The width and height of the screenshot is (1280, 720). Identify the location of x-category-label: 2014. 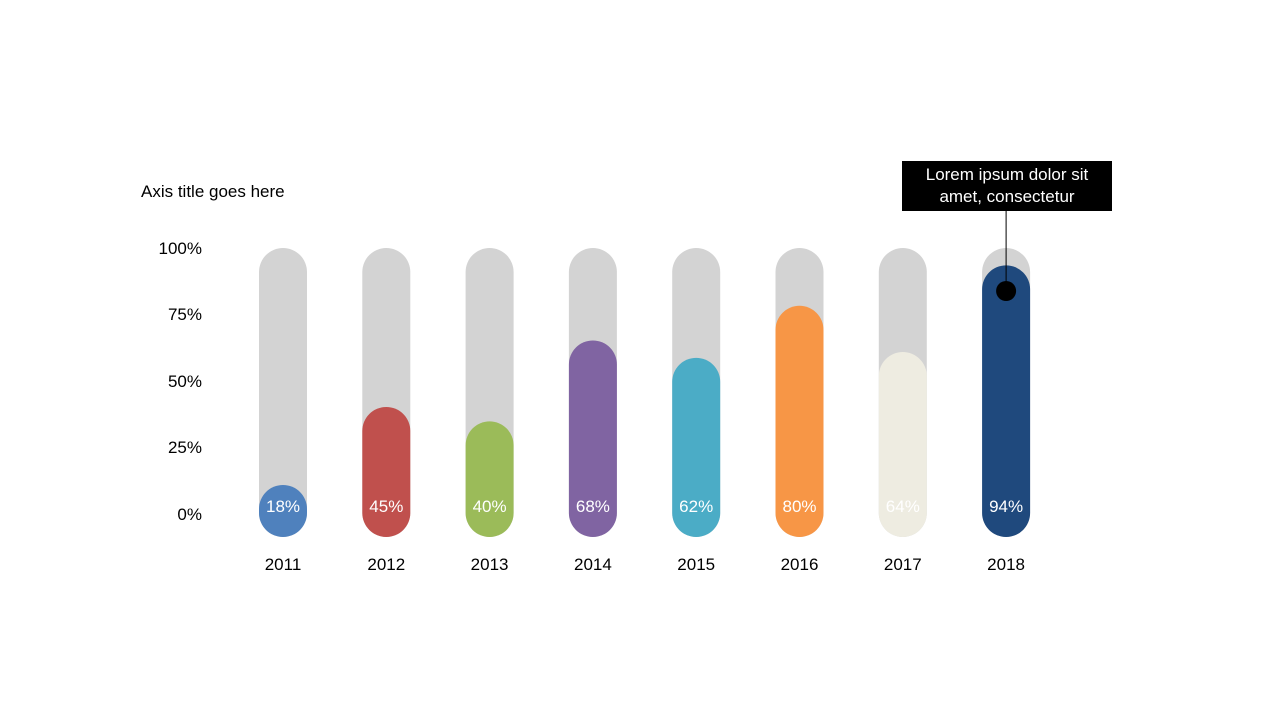
(593, 564).